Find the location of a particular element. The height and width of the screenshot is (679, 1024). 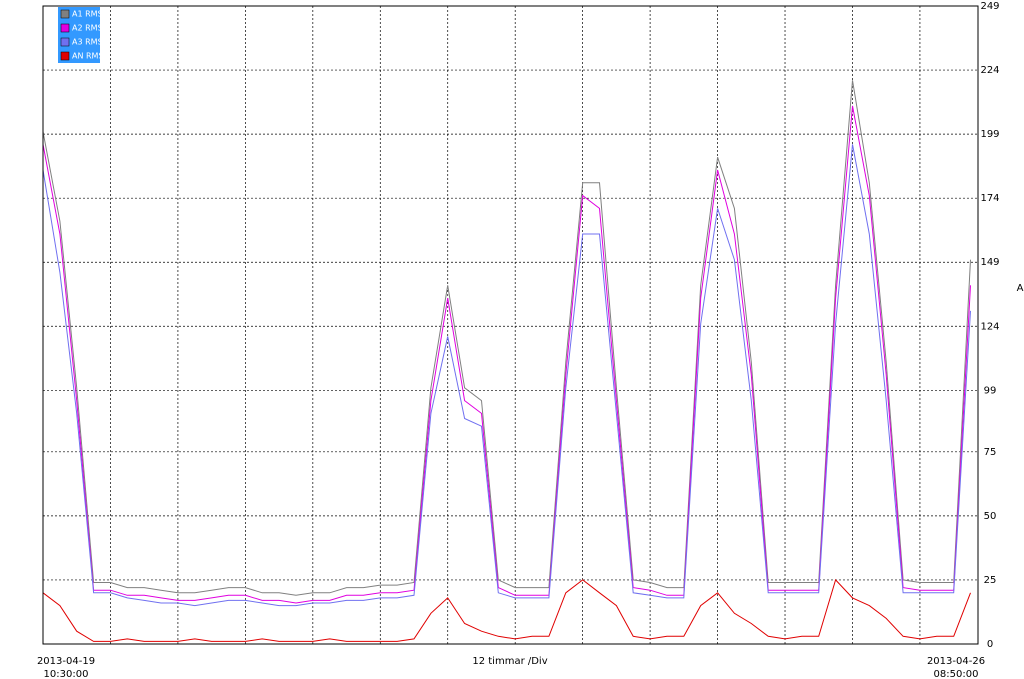

y-axis-label: A is located at coordinates (1020, 288).